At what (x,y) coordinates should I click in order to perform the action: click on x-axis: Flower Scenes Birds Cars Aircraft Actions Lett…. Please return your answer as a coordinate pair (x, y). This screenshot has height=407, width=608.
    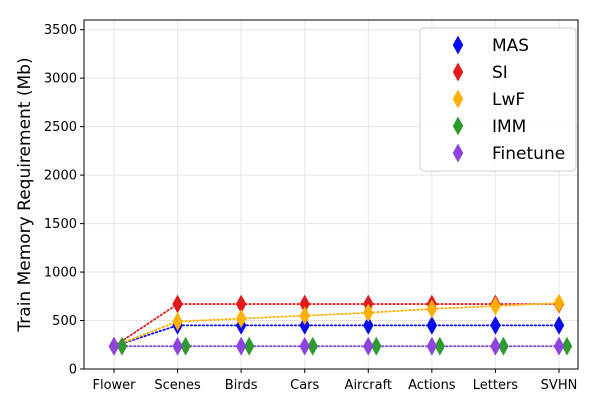
    Looking at the image, I should click on (334, 381).